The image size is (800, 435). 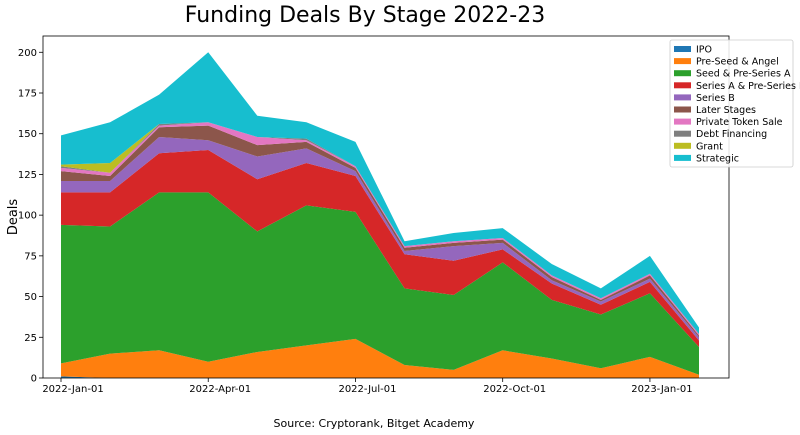 I want to click on y-tick-label: 75, so click(x=30, y=256).